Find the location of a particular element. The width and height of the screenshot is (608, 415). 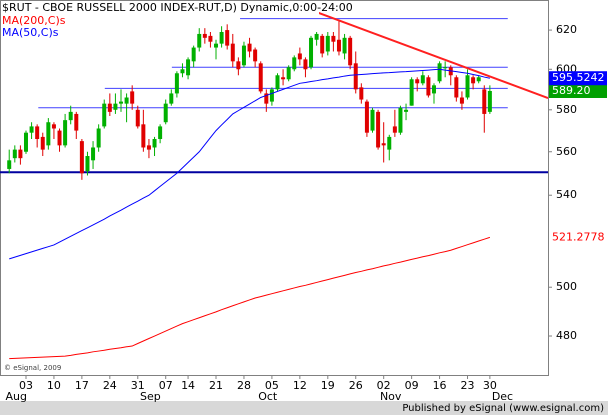

legend-entry: MA(200,C)s is located at coordinates (34, 20).